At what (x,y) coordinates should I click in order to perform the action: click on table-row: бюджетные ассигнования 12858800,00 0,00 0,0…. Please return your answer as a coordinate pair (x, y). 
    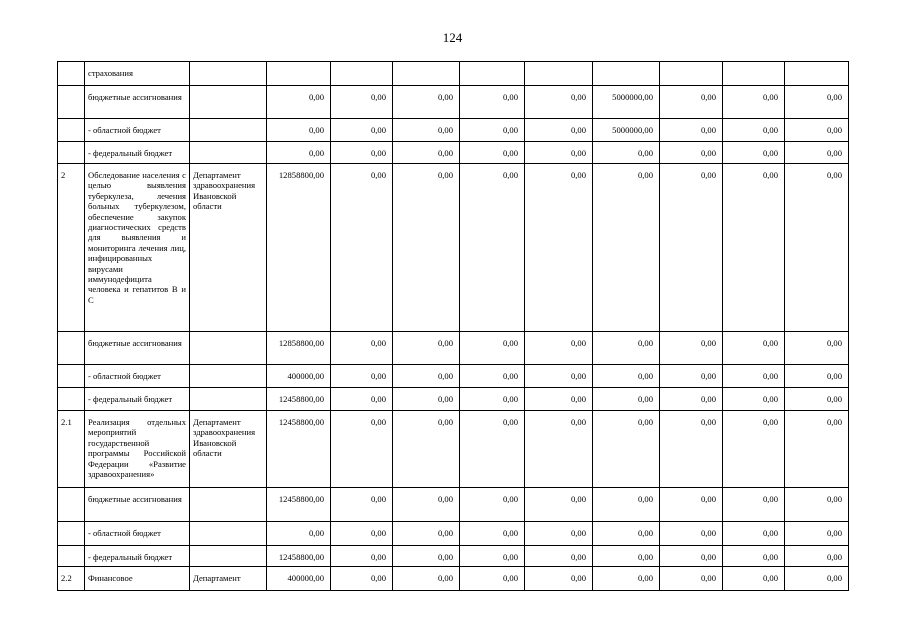
    Looking at the image, I should click on (453, 348).